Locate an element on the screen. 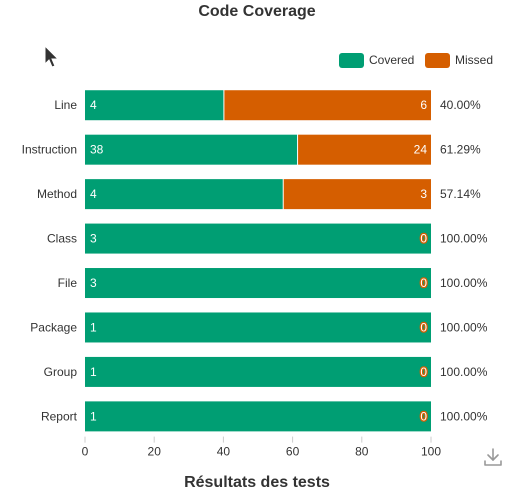 This screenshot has width=521, height=492. category-label: Report is located at coordinates (59, 416).